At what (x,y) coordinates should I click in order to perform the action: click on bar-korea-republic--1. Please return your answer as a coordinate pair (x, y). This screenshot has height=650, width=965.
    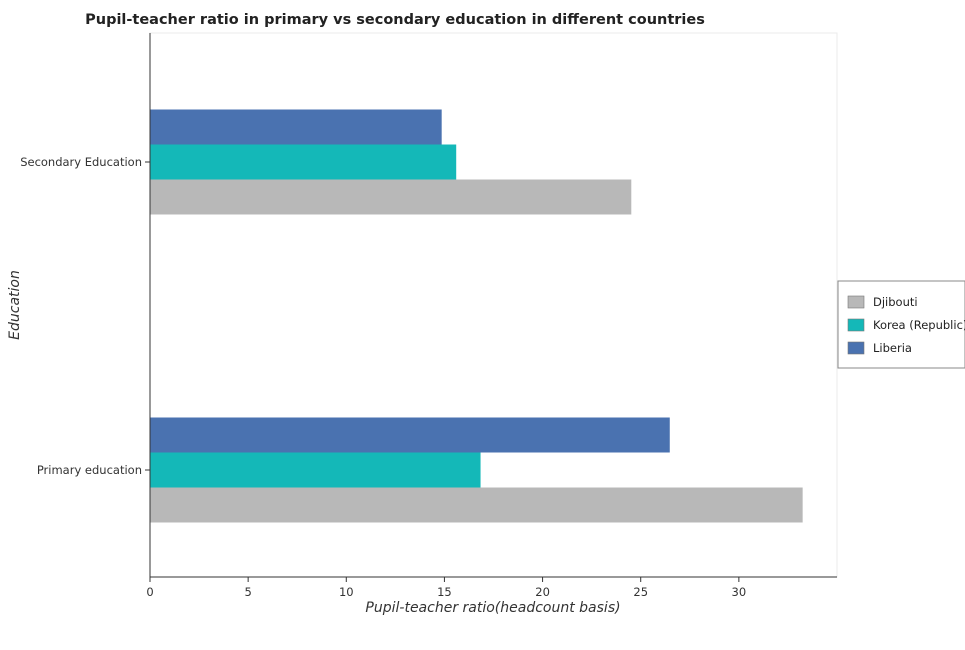
    Looking at the image, I should click on (303, 162).